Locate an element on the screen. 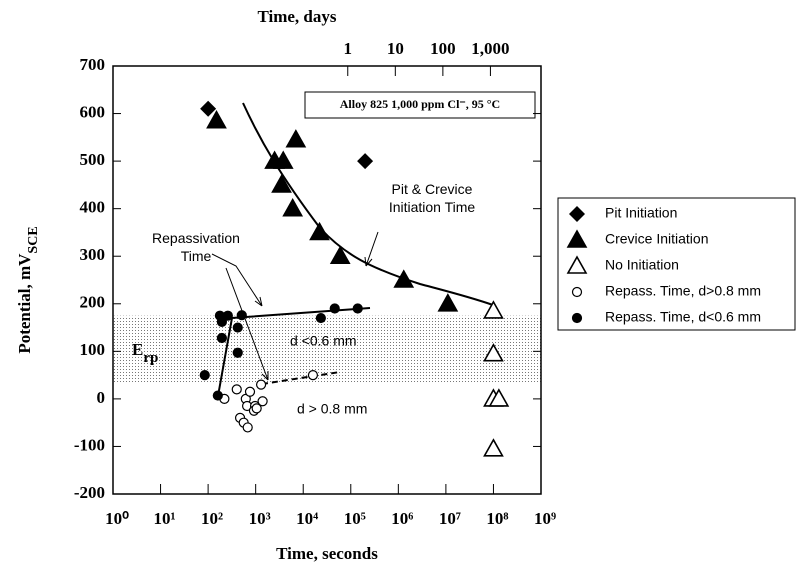 The height and width of the screenshot is (570, 801). x-label: Time, seconds is located at coordinates (327, 553).